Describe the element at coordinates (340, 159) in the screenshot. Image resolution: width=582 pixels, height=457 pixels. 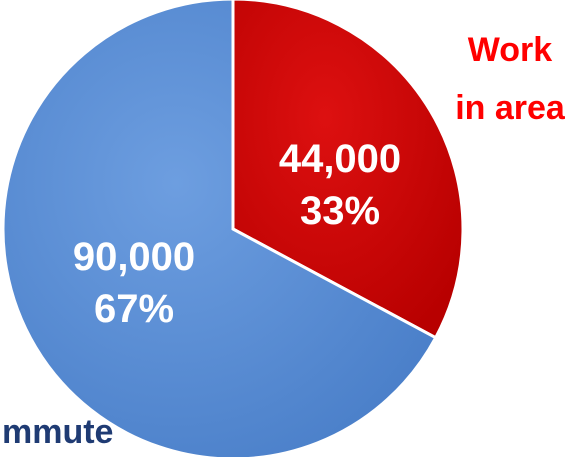
I see `slice-value-work-in-area: 44,000` at that location.